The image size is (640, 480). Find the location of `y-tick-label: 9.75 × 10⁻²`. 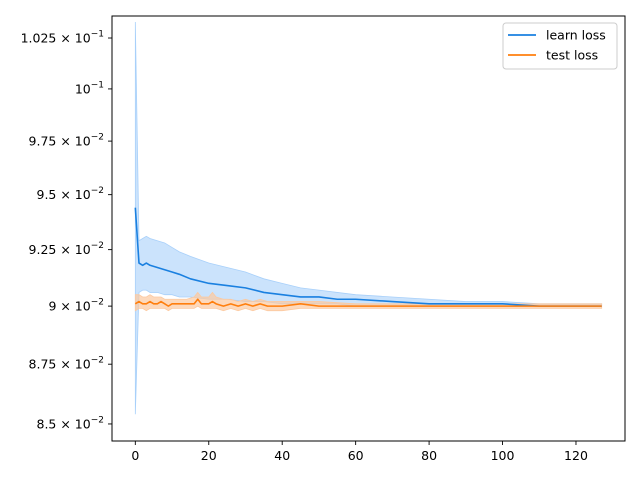

y-tick-label: 9.75 × 10⁻² is located at coordinates (66, 141).